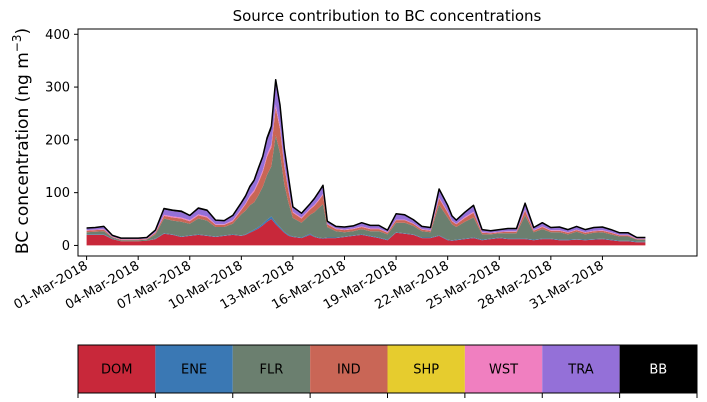  What do you see at coordinates (23, 153) in the screenshot?
I see `y-axis-label-text: BC concentration (ng m` at bounding box center [23, 153].